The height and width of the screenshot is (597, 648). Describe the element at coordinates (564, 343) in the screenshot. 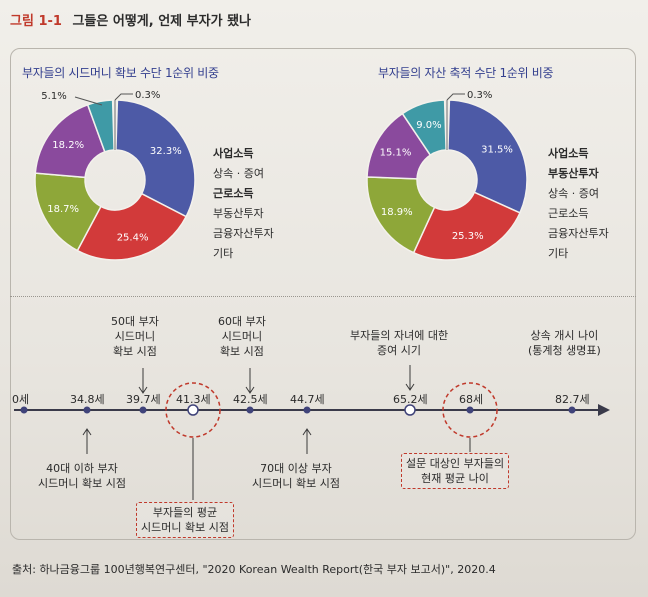

I see `note-inheritance-age: 상속 개시 나이 (통계청 생명표)` at that location.